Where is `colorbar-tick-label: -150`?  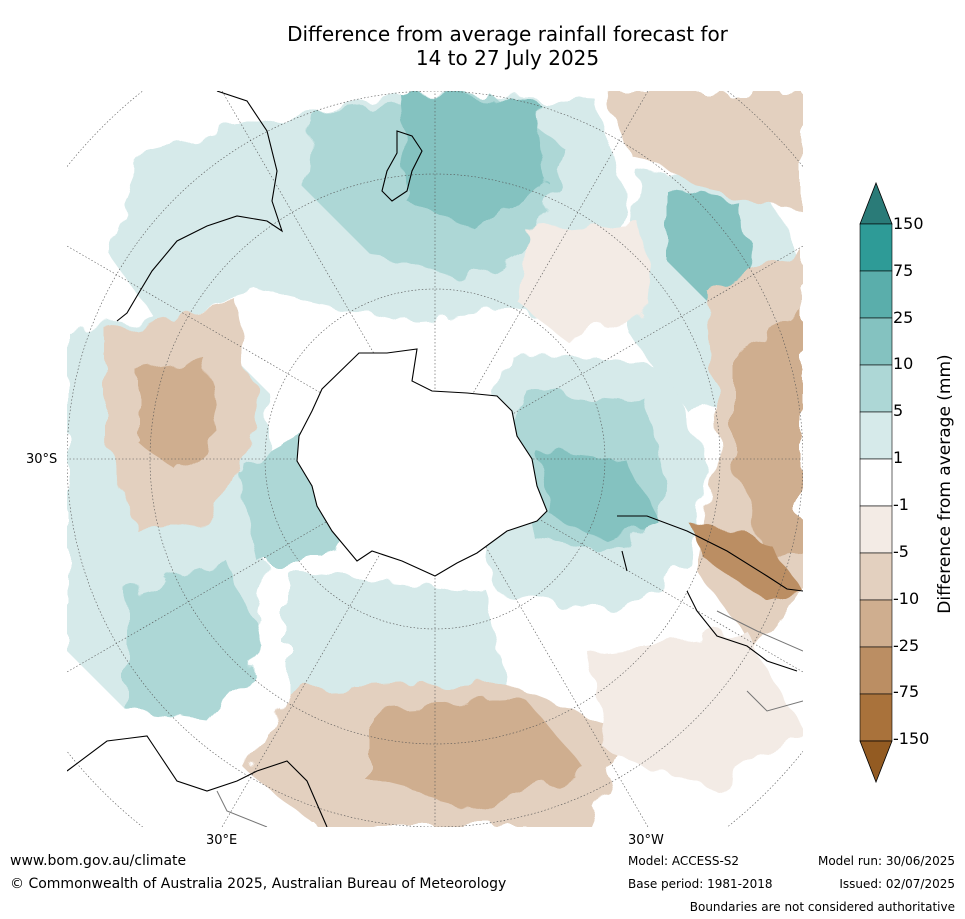
colorbar-tick-label: -150 is located at coordinates (911, 738).